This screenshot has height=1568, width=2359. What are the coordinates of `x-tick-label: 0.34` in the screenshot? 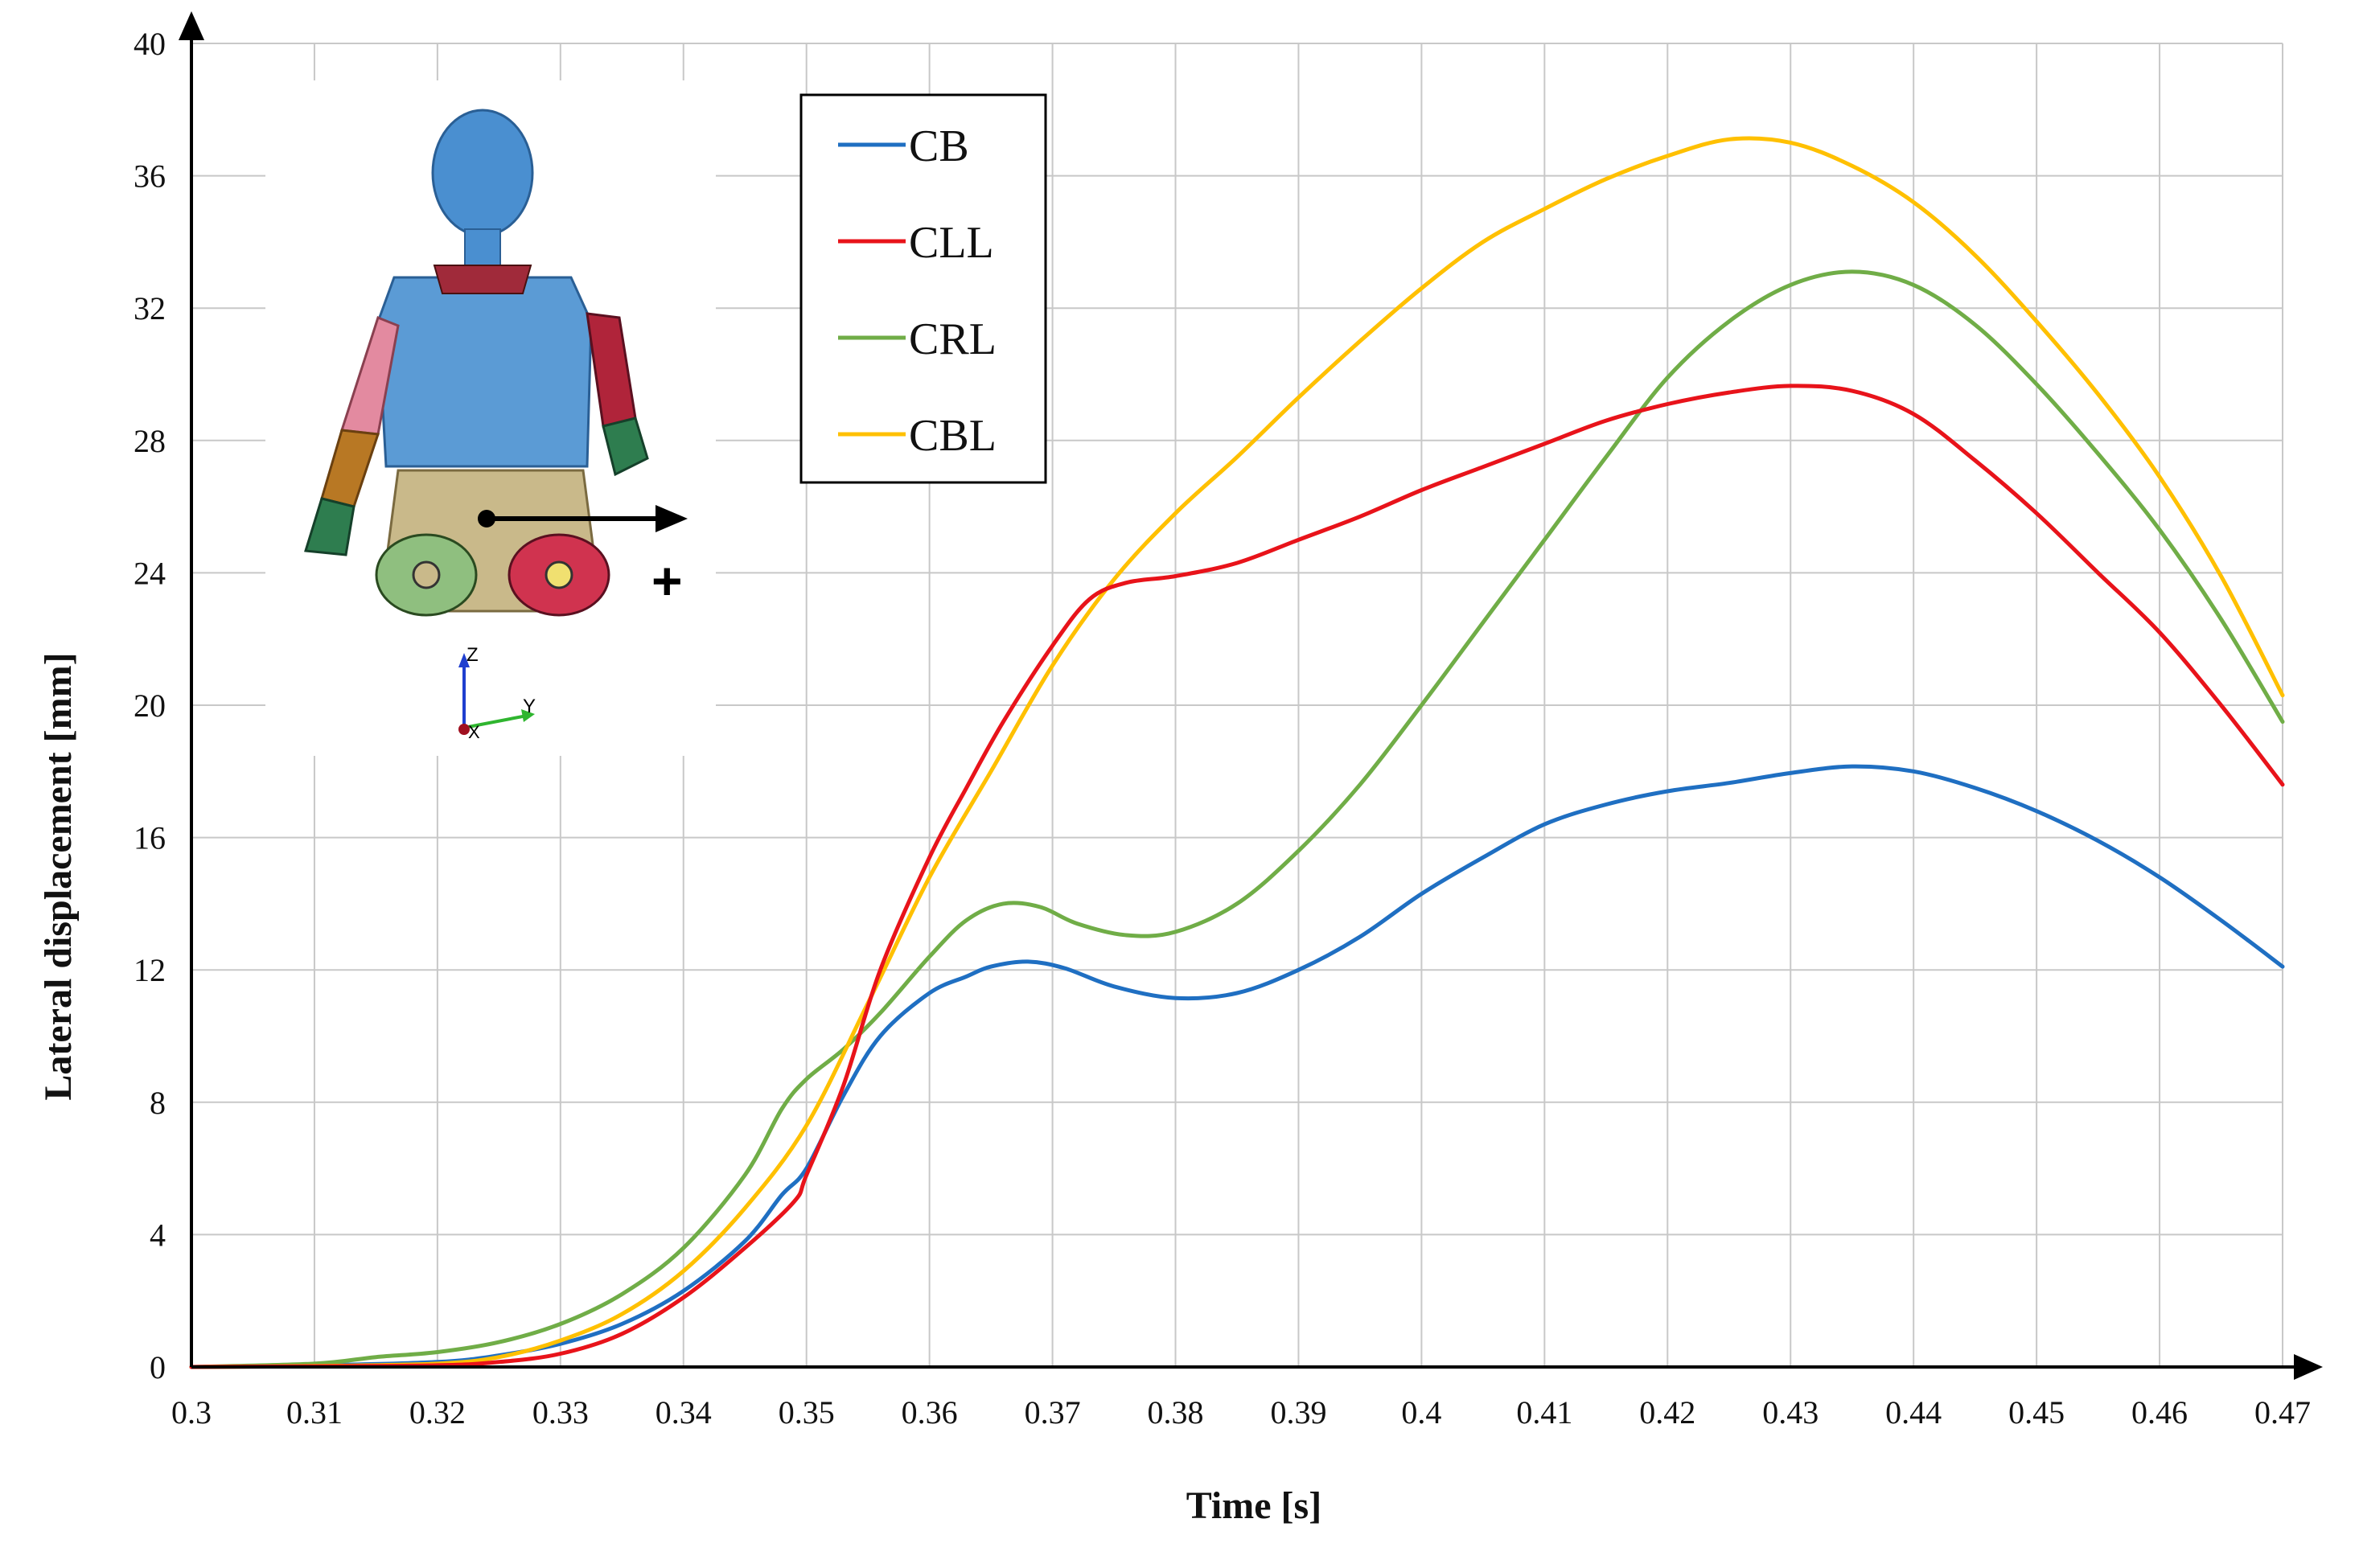 It's located at (684, 1412).